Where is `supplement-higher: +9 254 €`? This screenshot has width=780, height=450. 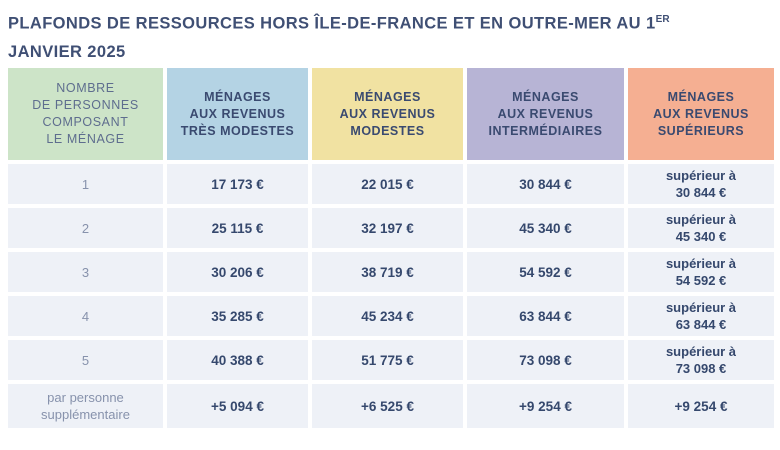
supplement-higher: +9 254 € is located at coordinates (701, 406).